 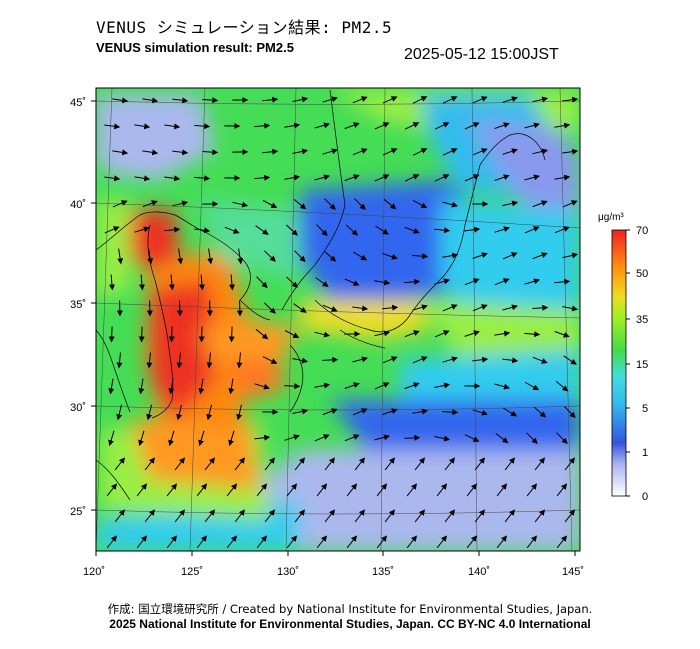 What do you see at coordinates (645, 453) in the screenshot?
I see `colorbar-label: 1` at bounding box center [645, 453].